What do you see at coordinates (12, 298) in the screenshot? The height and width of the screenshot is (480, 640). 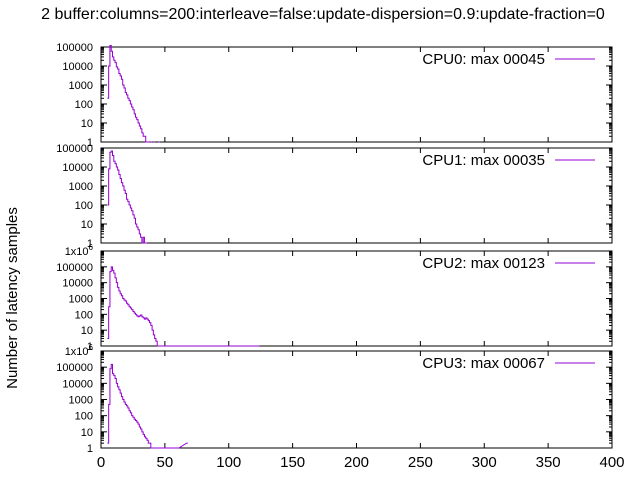 I see `y-axis-label: Number of latency samples` at bounding box center [12, 298].